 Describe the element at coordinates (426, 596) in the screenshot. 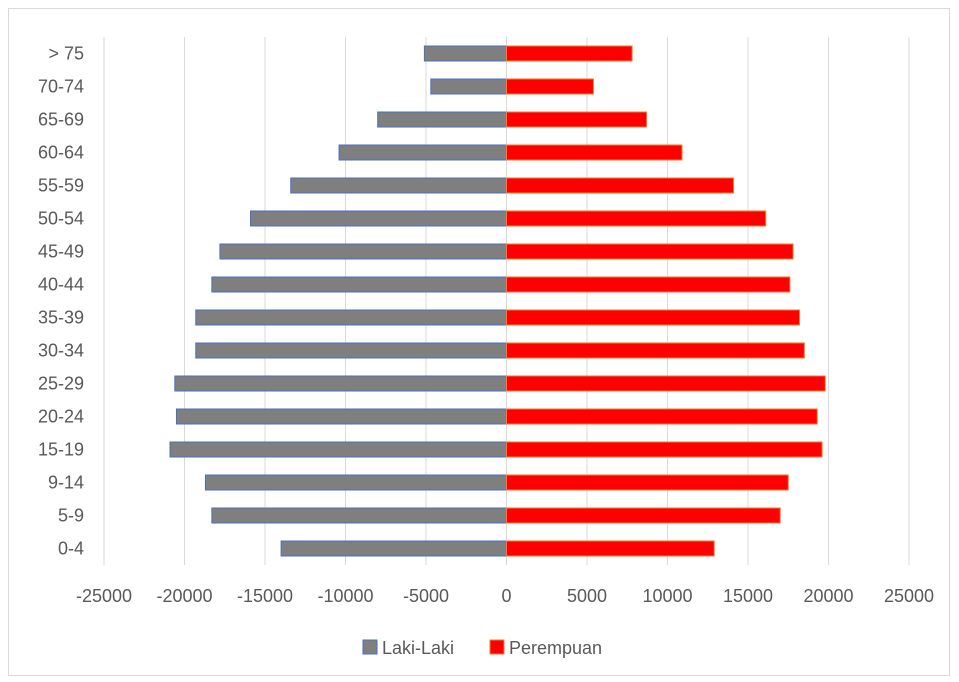

I see `x-tick-label: -5000` at that location.